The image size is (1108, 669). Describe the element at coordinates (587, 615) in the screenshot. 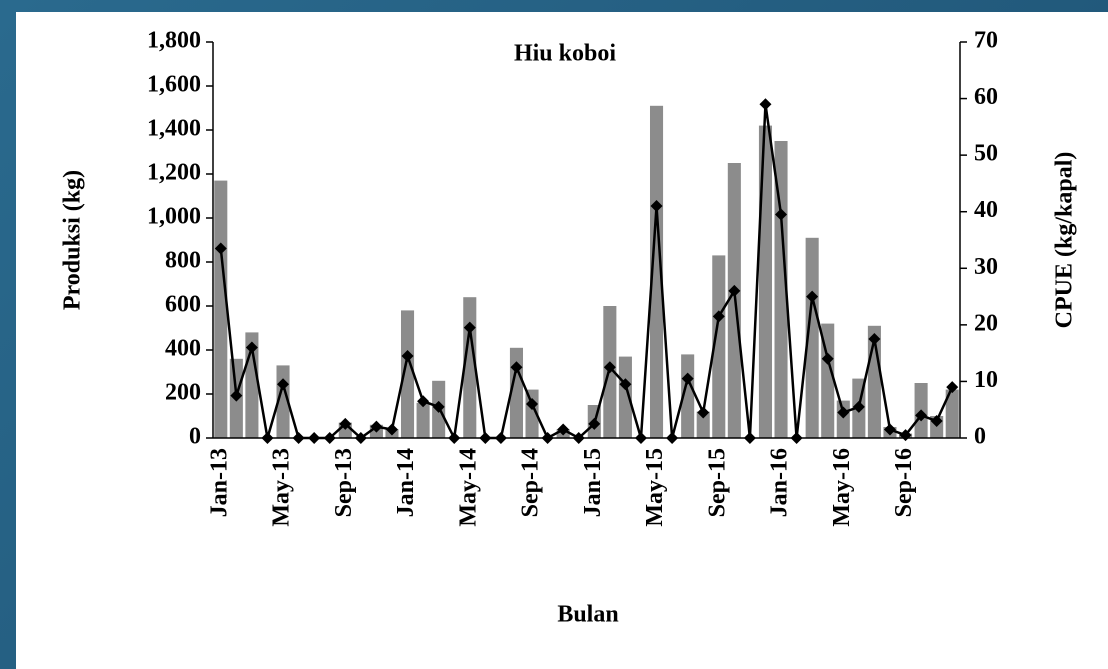

I see `x-axis-label: Bulan` at that location.